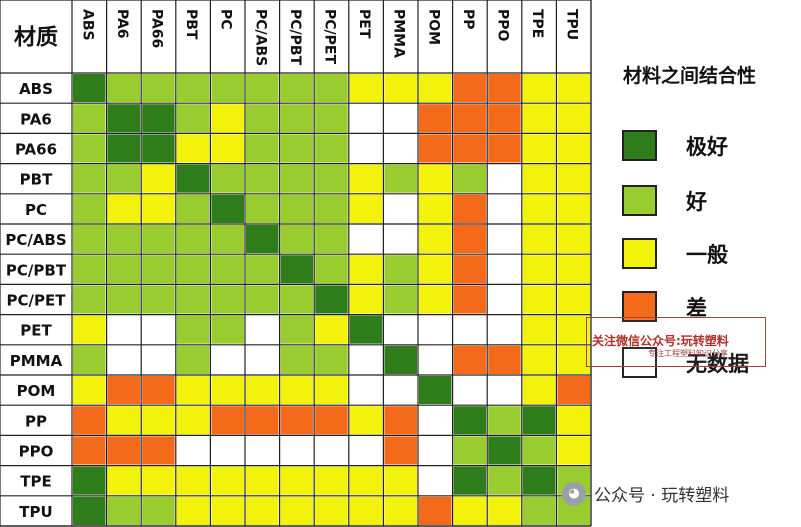 Image resolution: width=801 pixels, height=527 pixels. Describe the element at coordinates (124, 480) in the screenshot. I see `heatmap-cell-tpe-pa6` at that location.